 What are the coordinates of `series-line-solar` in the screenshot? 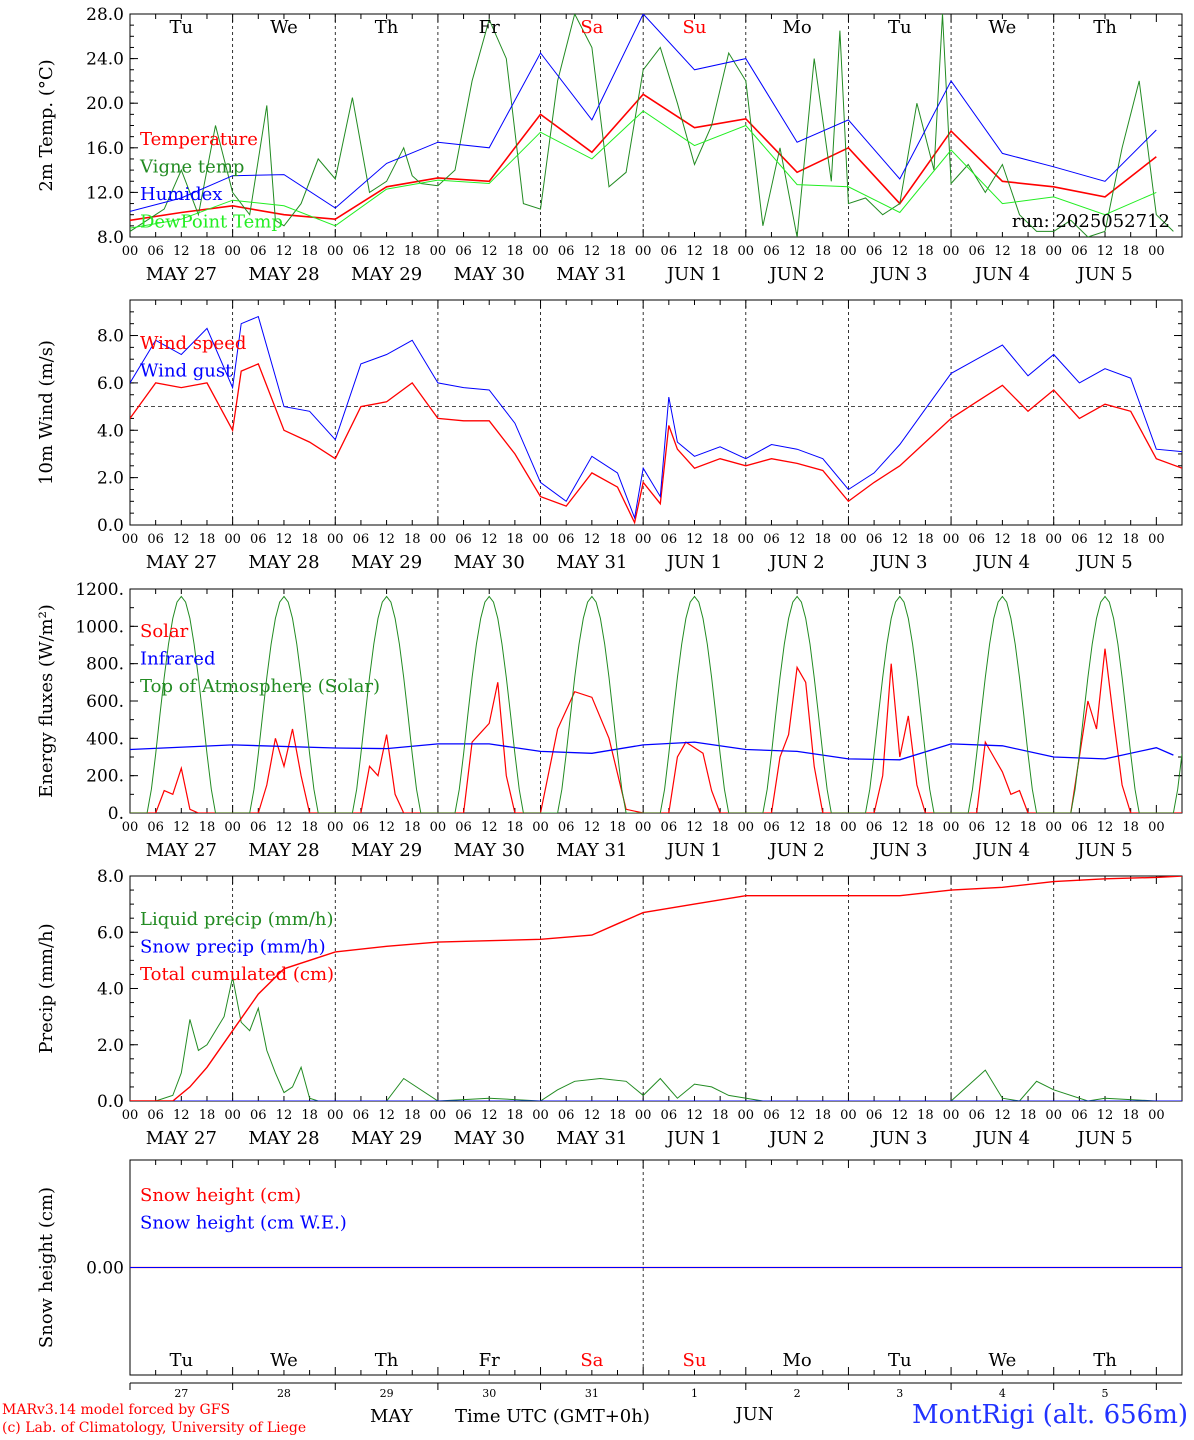 It's located at (656, 730).